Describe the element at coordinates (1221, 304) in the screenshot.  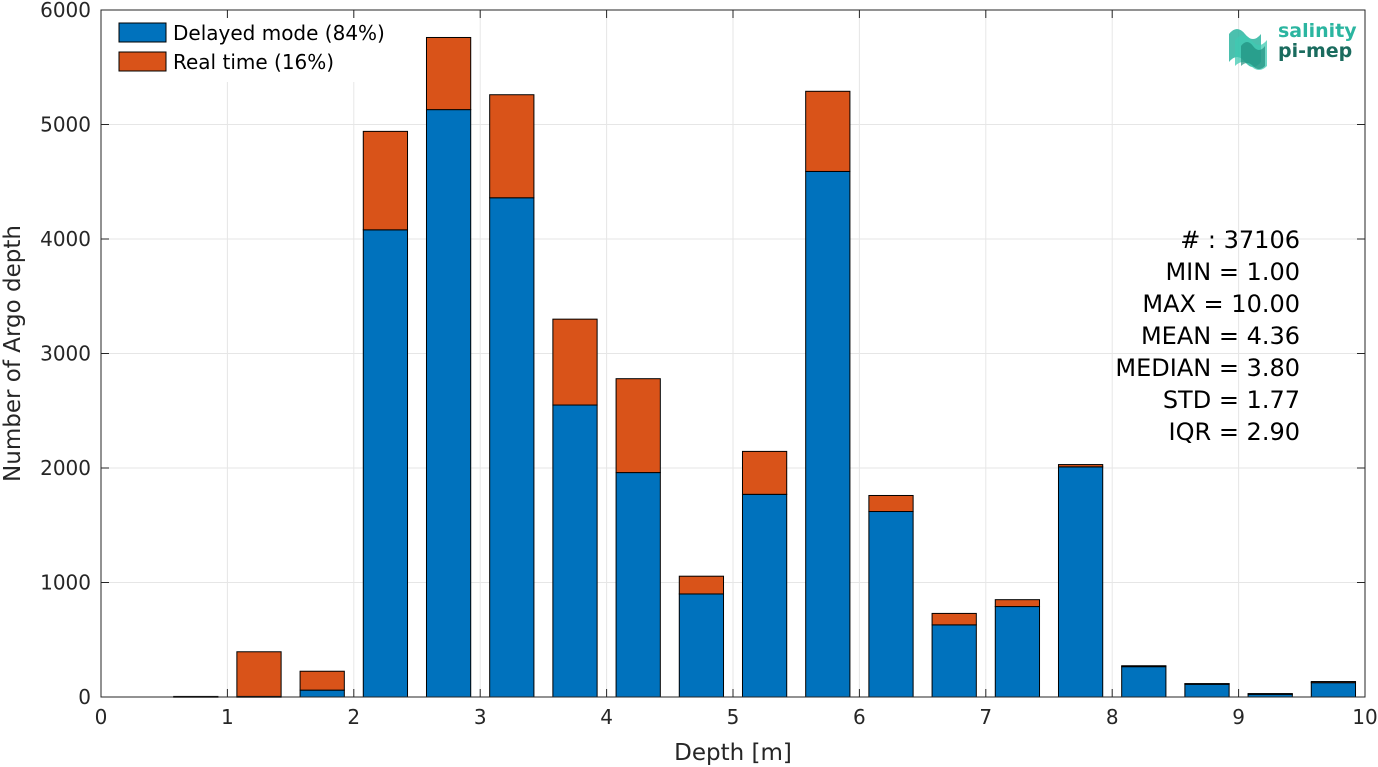
I see `stats-line: MAX = 10.00` at that location.